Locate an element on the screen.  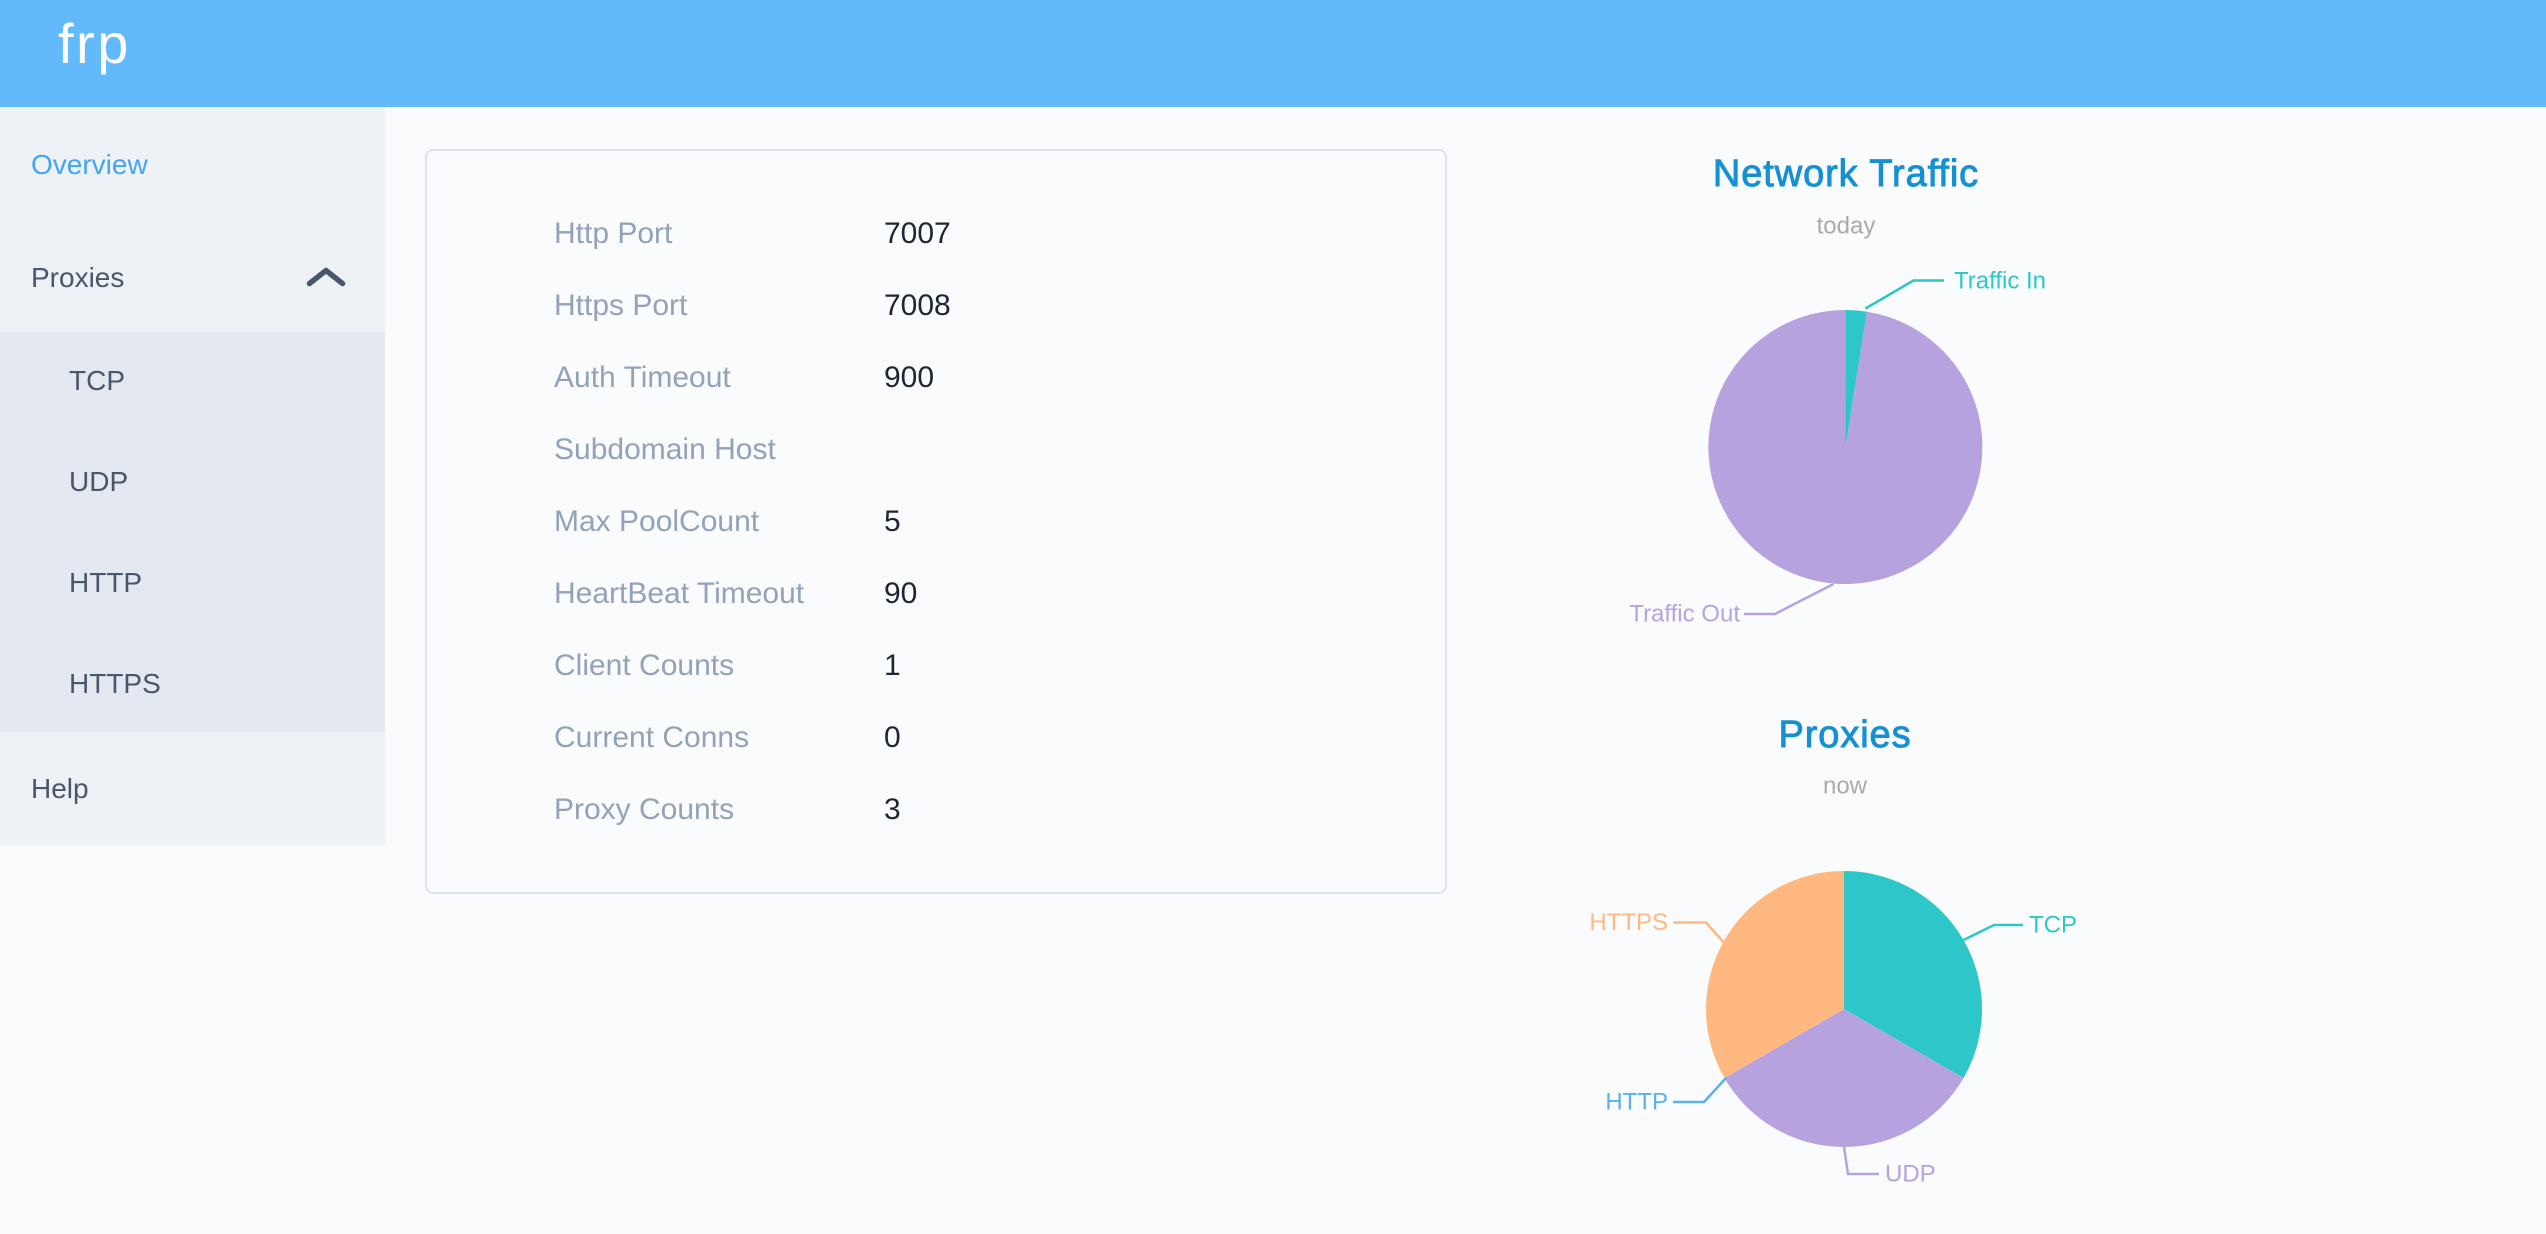
svg-text: TCP is located at coordinates (2053, 925).